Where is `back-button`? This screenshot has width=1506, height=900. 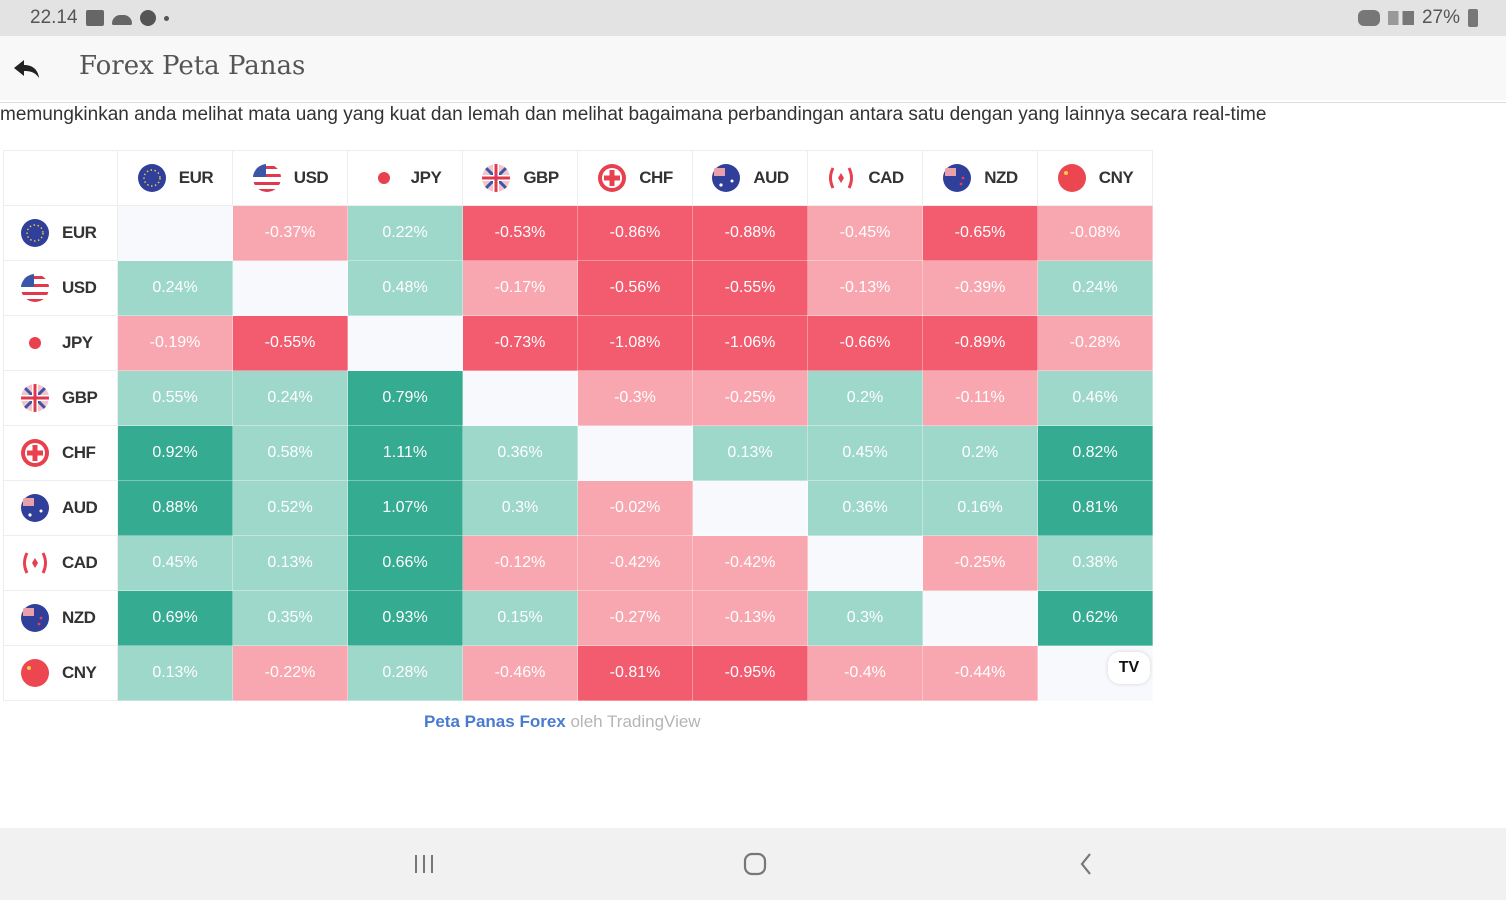 back-button is located at coordinates (1086, 864).